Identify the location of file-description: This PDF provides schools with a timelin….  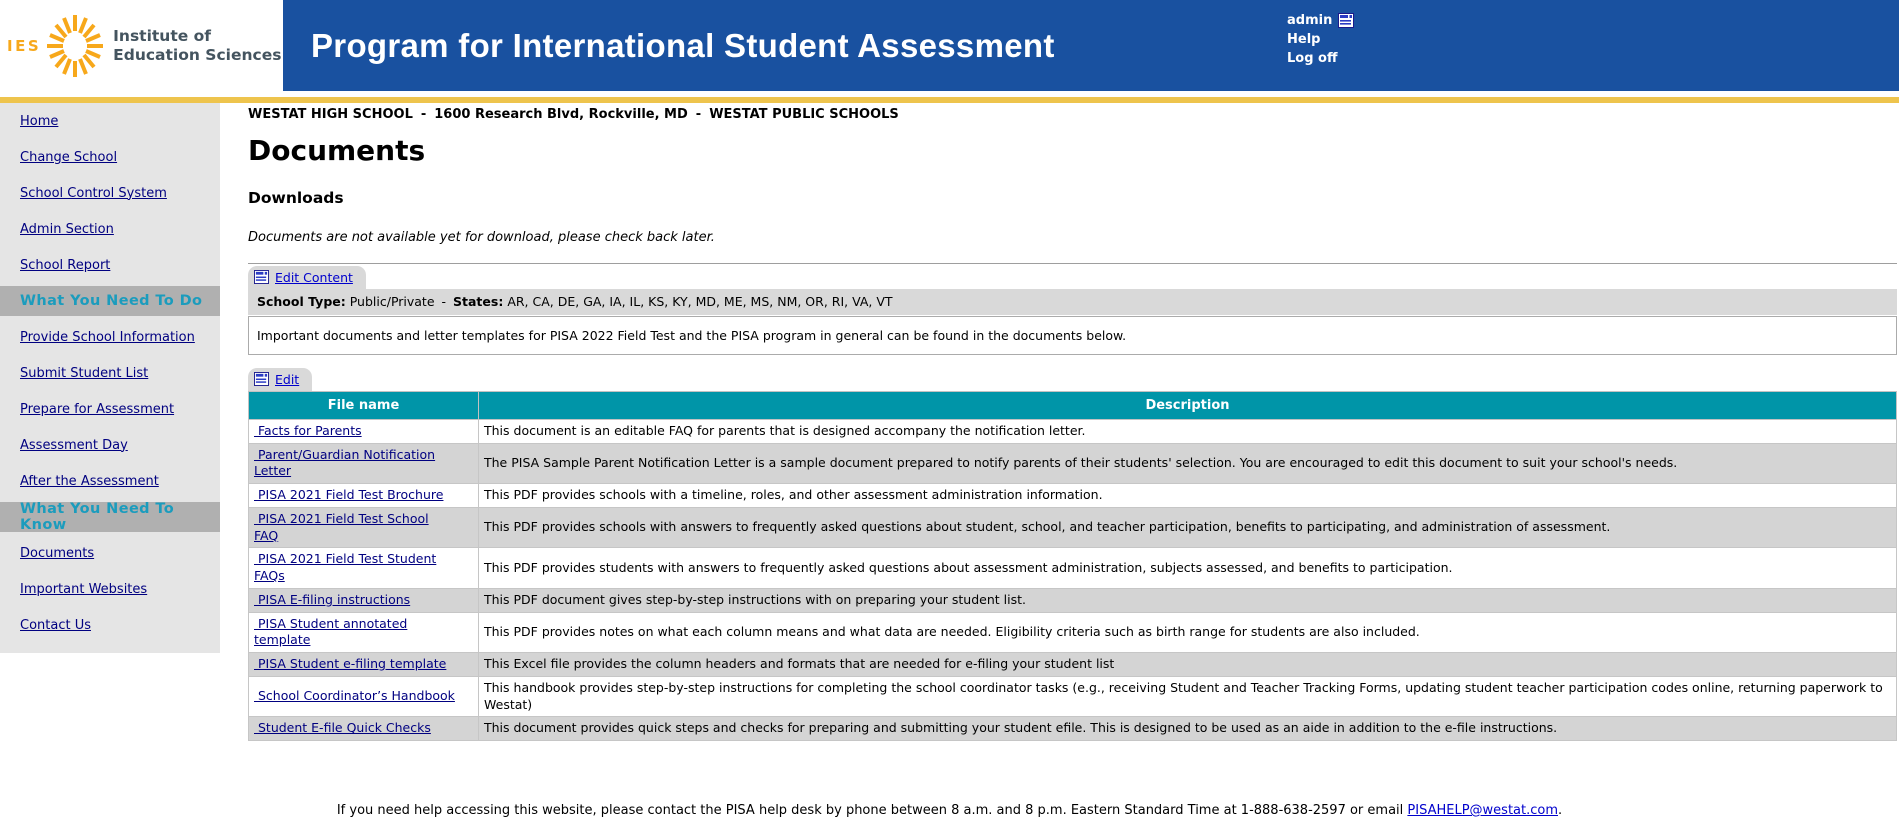
(1187, 495).